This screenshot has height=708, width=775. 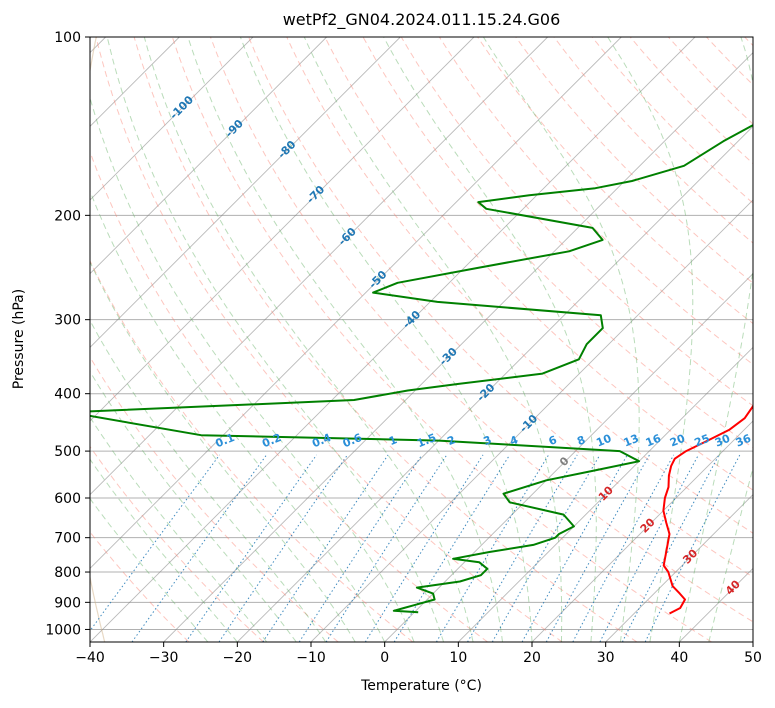 I want to click on y-tick-label: 100, so click(x=67, y=38).